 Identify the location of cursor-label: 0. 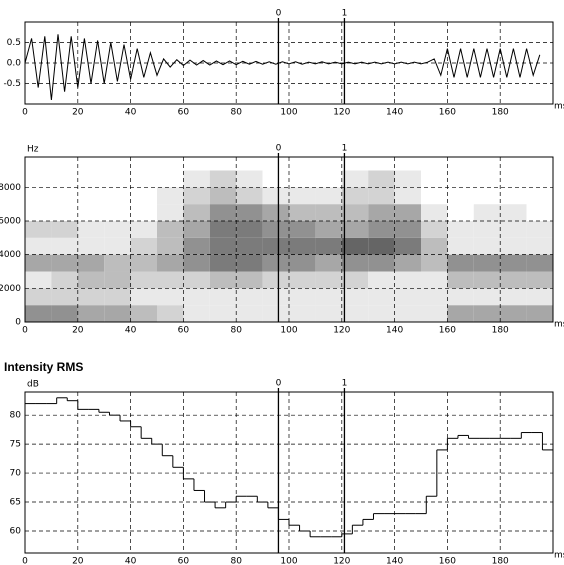
(279, 14).